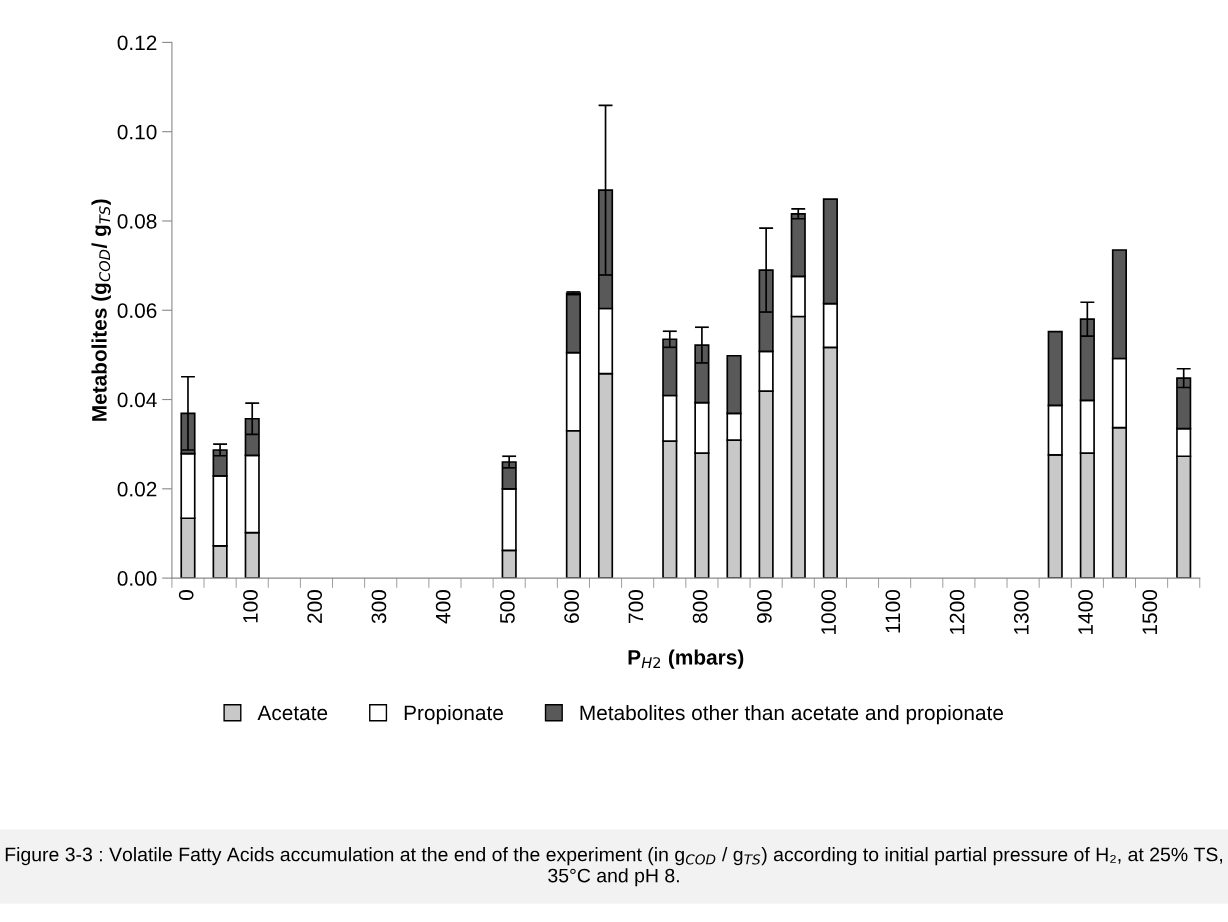 This screenshot has width=1228, height=922. I want to click on text: Figure 3-3 : Volatile Fatty Acids accumulation at the end of the experiment (in g$_{COD}$ / g$_{TS}$) according to initial partial pressure of H₂, at 25% TS, 35°C and pH 8., so click(614, 867).